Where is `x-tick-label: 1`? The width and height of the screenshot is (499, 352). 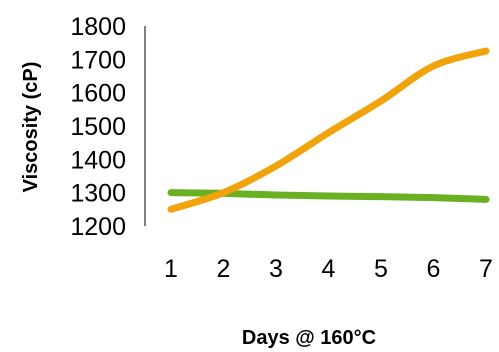
x-tick-label: 1 is located at coordinates (171, 269).